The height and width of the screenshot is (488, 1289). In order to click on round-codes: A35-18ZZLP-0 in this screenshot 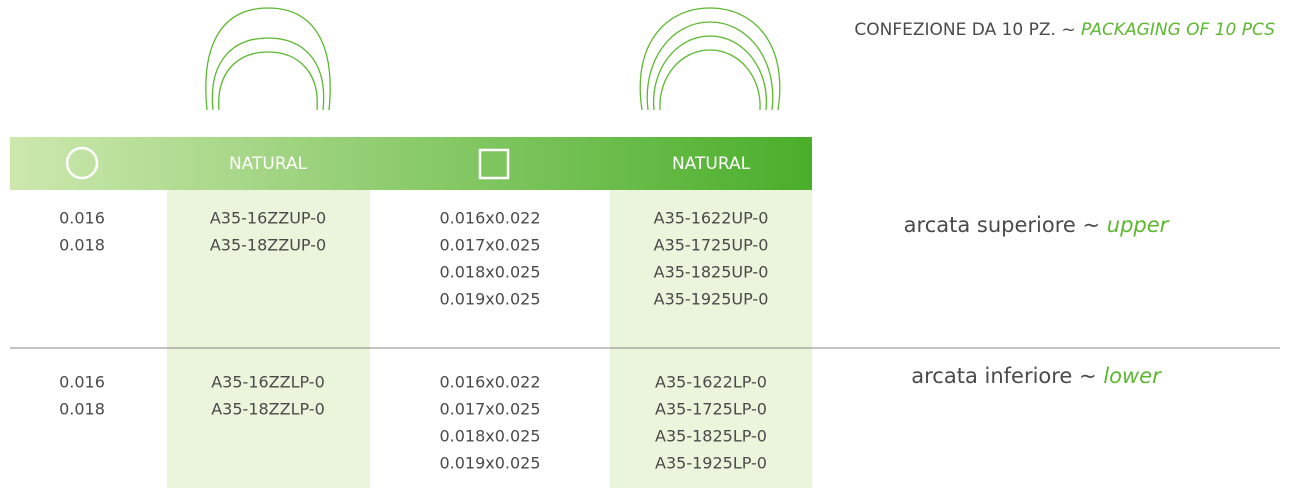, I will do `click(268, 409)`.